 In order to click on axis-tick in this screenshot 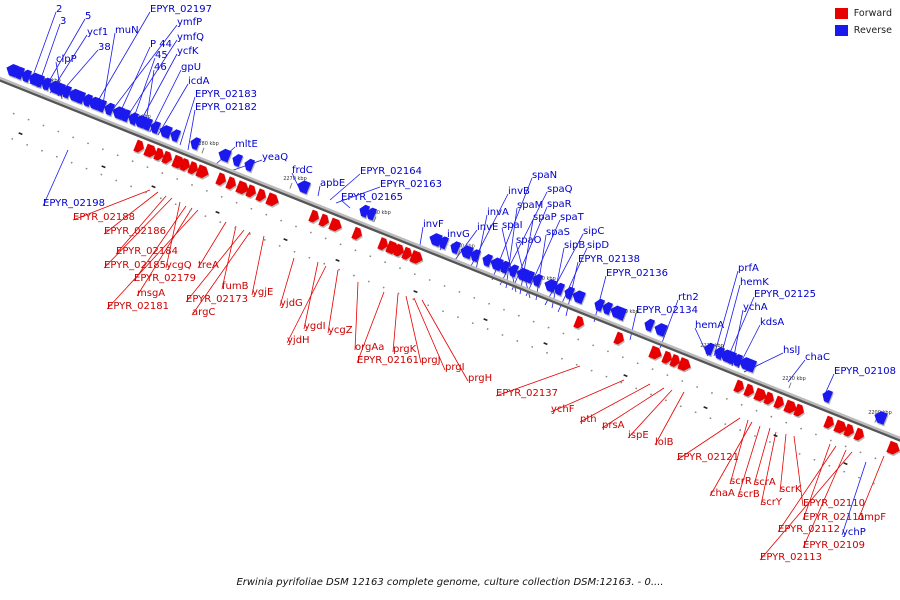, I will do `click(459, 253)`.